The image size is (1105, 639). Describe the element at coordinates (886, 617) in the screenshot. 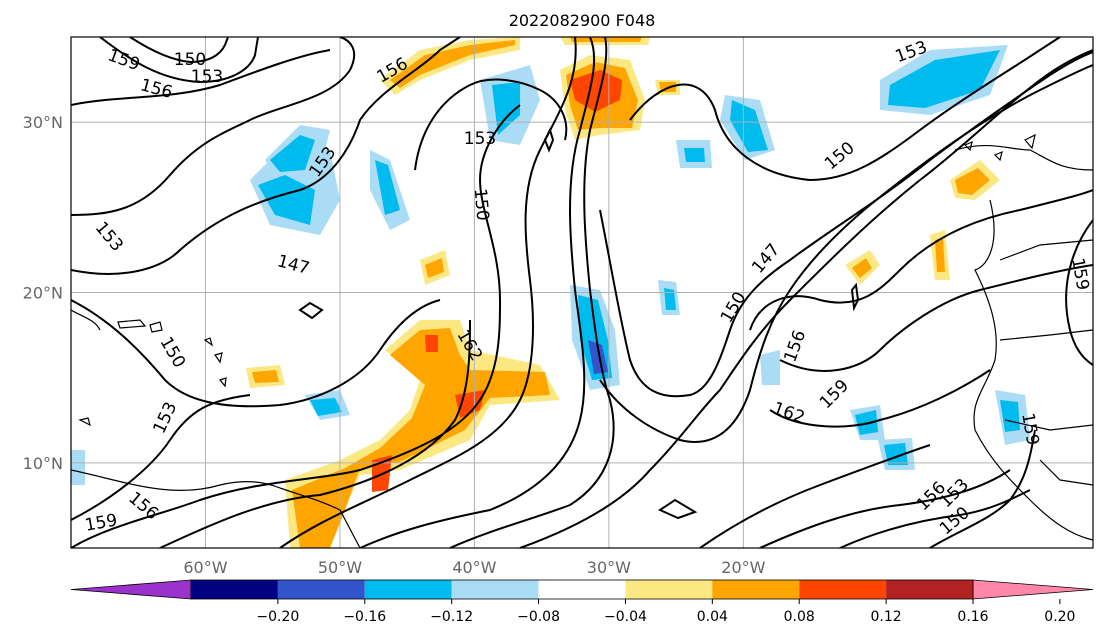

I see `colorbar-tick-label: 0.12` at that location.